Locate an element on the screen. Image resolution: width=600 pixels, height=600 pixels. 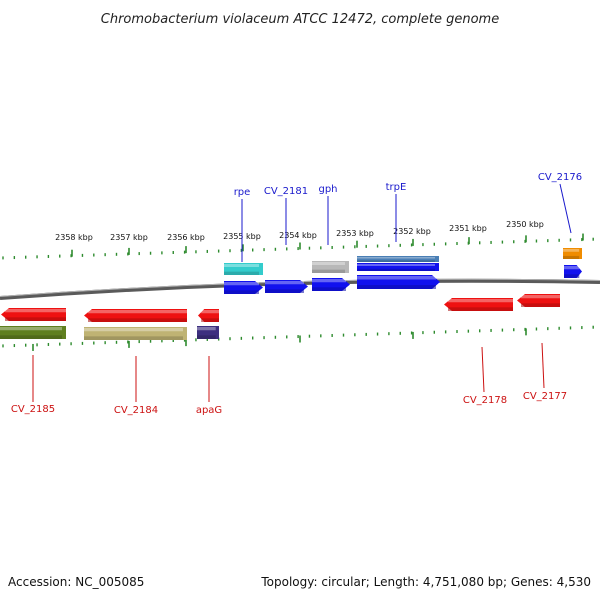
gene-label-CV_2184: CV_2184 is located at coordinates (136, 410).